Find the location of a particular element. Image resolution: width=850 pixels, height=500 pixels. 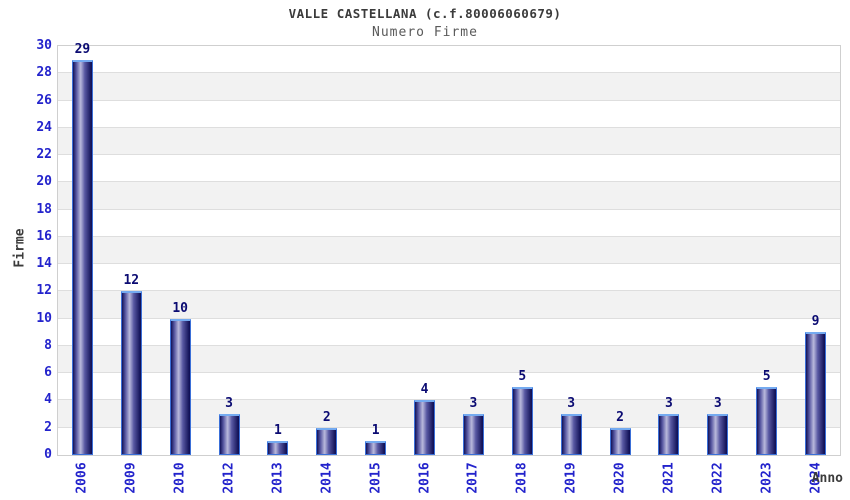

x-tick-2015: 2015 is located at coordinates (376, 478).